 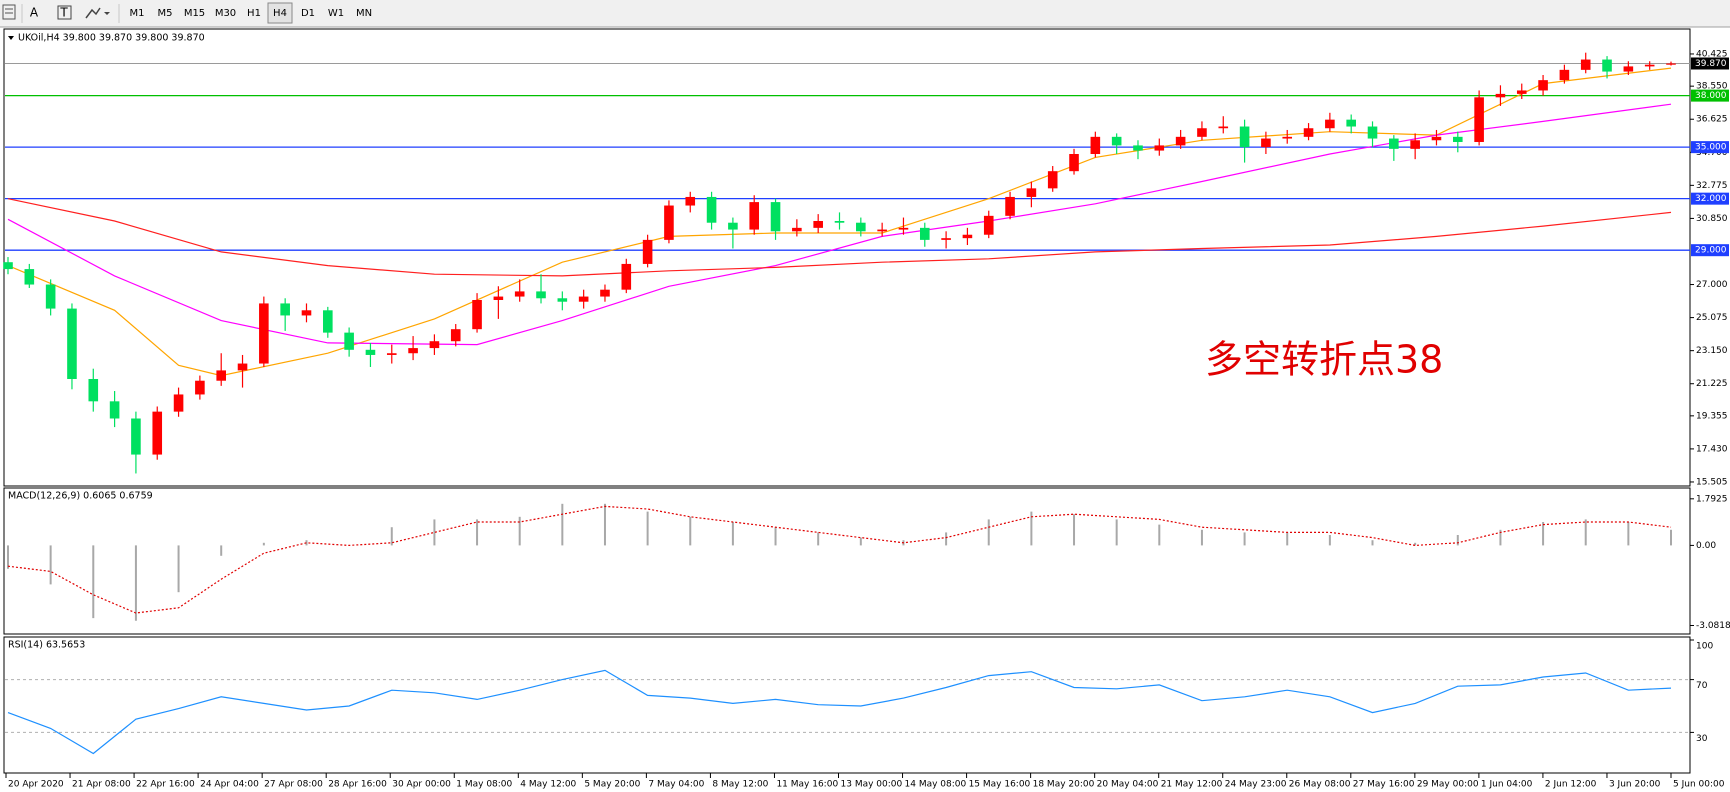 I want to click on x-tick-label: 3 Jun 20:00, so click(x=1635, y=785).